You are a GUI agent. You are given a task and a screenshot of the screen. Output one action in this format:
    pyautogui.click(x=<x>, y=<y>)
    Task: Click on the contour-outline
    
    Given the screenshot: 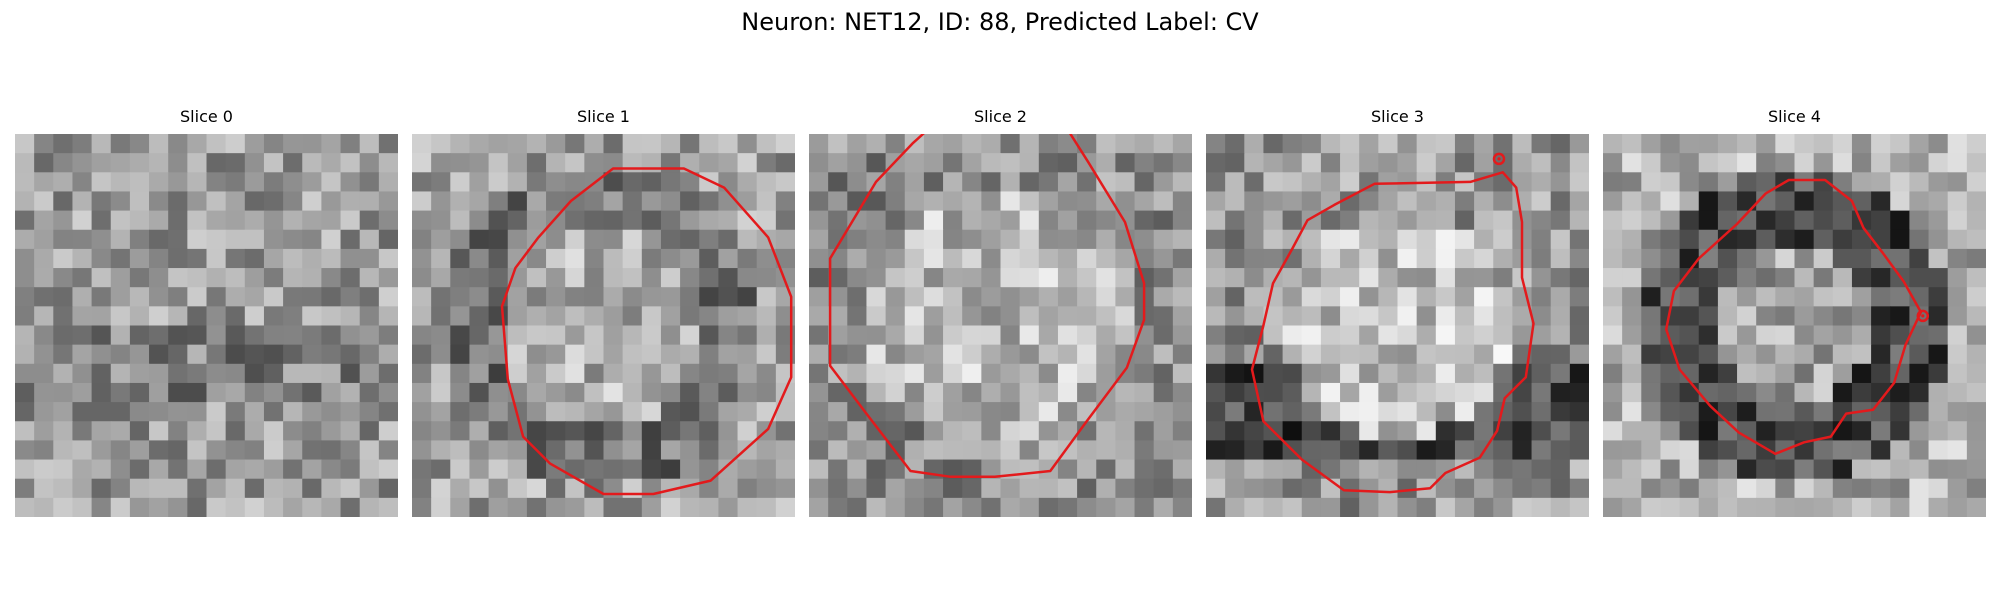 What is the action you would take?
    pyautogui.click(x=646, y=331)
    